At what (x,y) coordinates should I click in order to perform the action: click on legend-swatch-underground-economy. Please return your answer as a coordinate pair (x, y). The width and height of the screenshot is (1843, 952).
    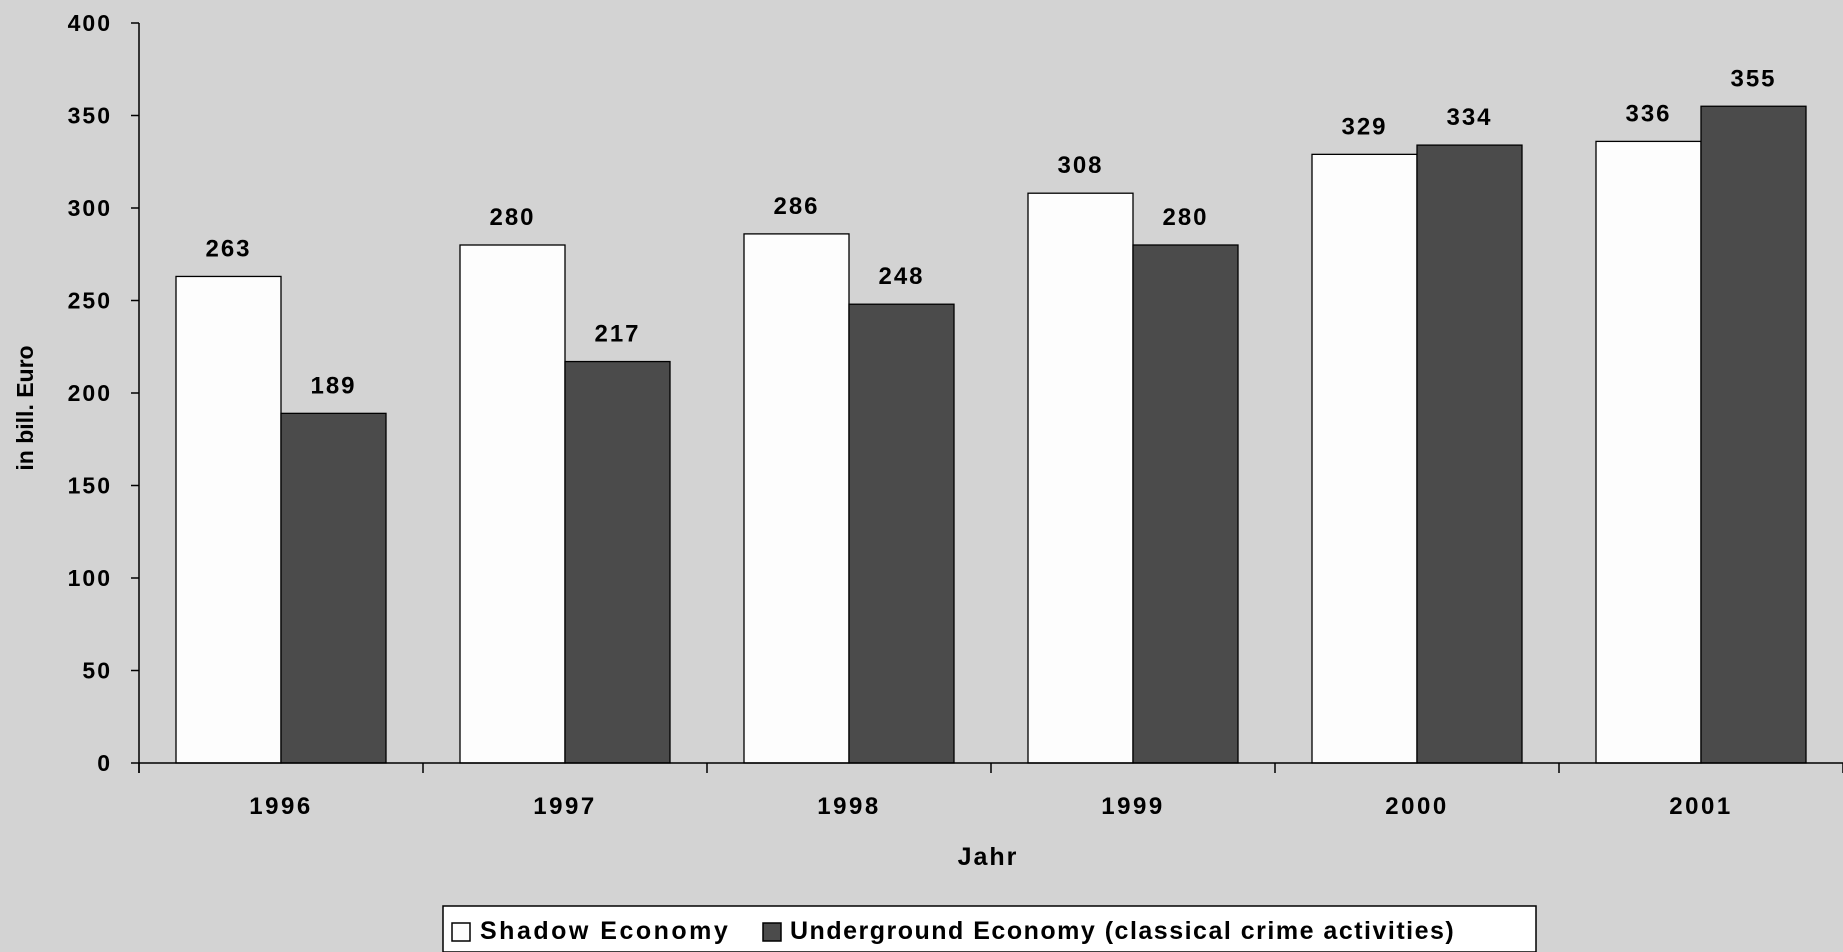
    Looking at the image, I should click on (772, 932).